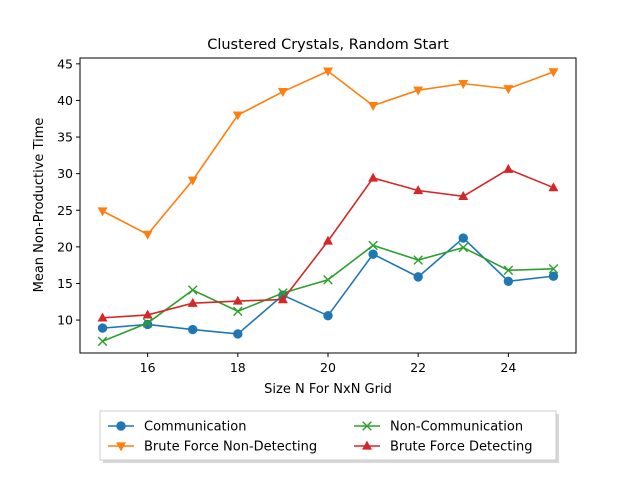 This screenshot has height=480, width=640. What do you see at coordinates (508, 367) in the screenshot?
I see `x-tick-label: 24` at bounding box center [508, 367].